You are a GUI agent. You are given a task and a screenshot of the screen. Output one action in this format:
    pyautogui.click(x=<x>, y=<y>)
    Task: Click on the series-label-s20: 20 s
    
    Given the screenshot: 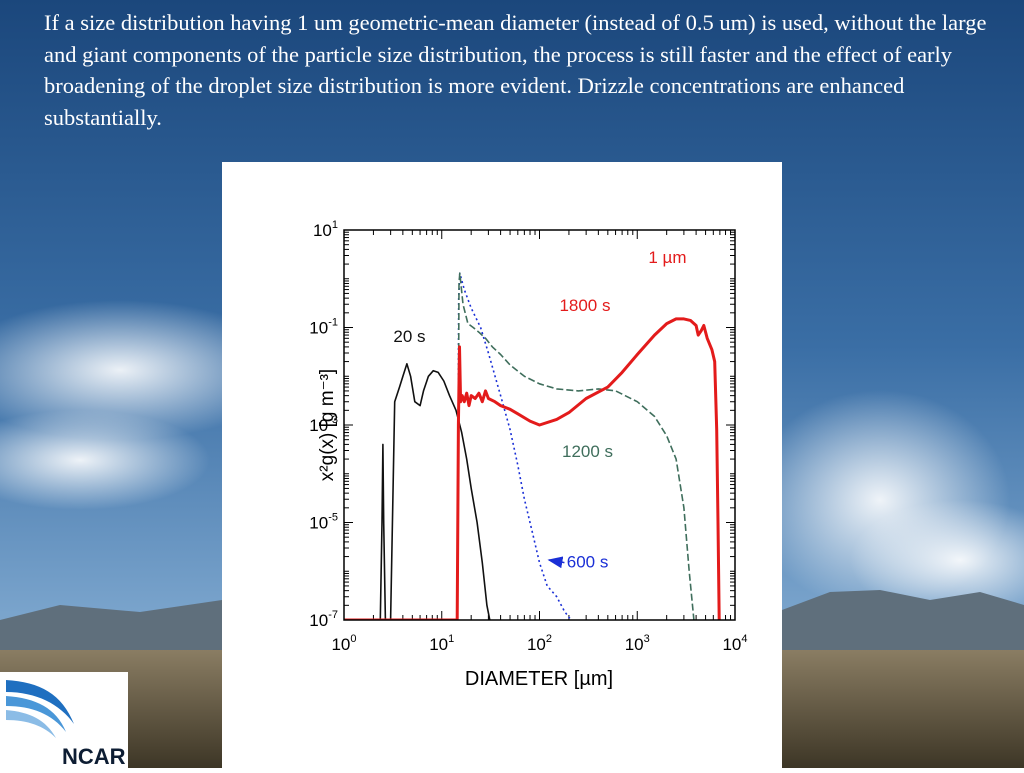 What is the action you would take?
    pyautogui.click(x=409, y=336)
    